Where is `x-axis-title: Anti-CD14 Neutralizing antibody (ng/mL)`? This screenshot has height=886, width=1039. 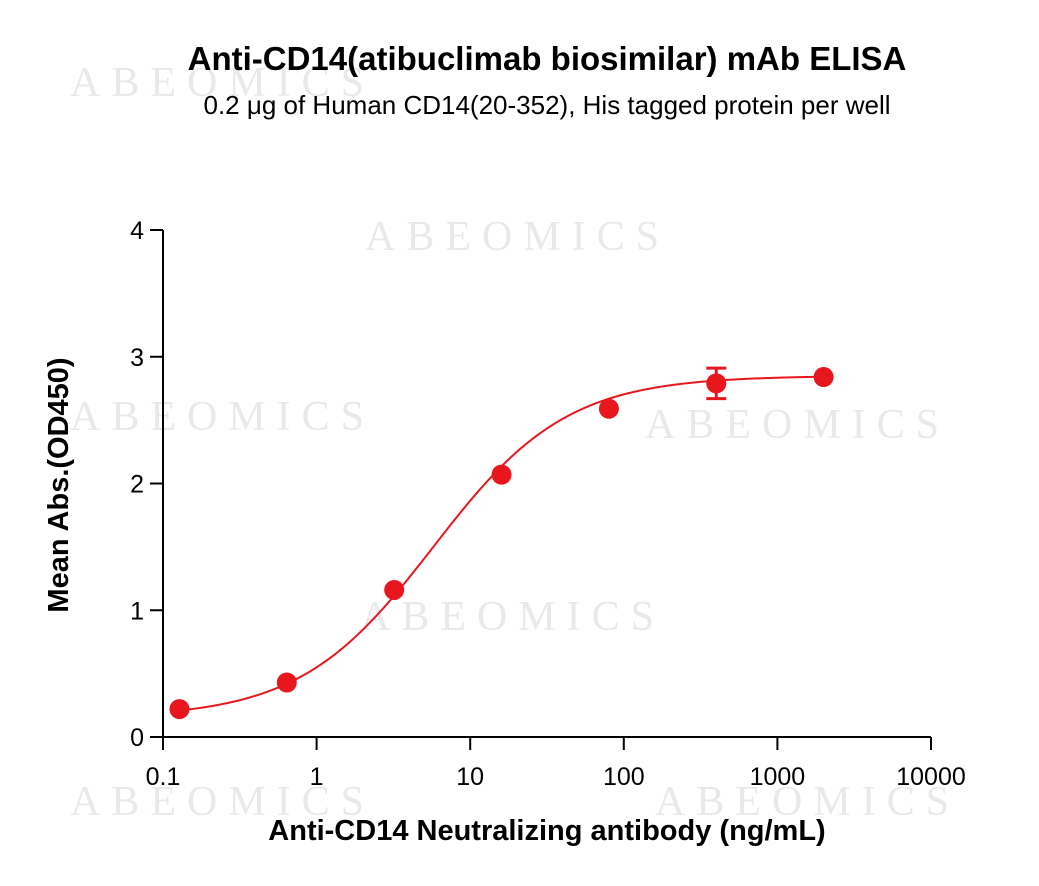 x-axis-title: Anti-CD14 Neutralizing antibody (ng/mL) is located at coordinates (546, 831).